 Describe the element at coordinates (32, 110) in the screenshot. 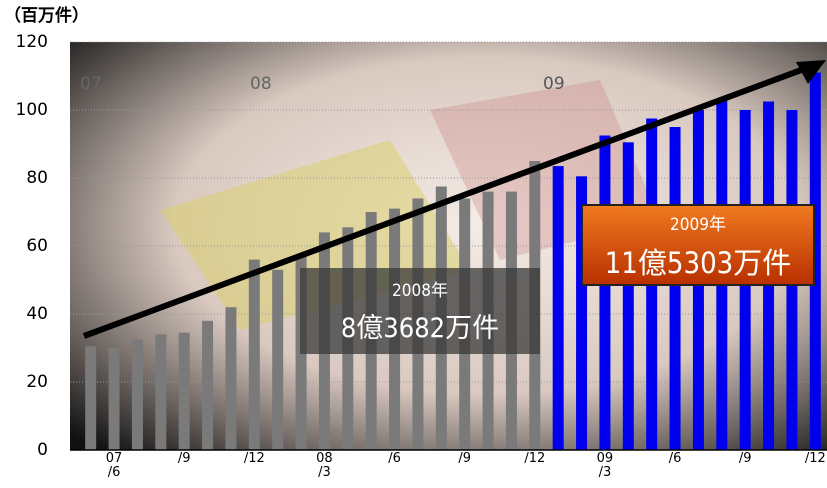

I see `y-tick-label: 100` at that location.